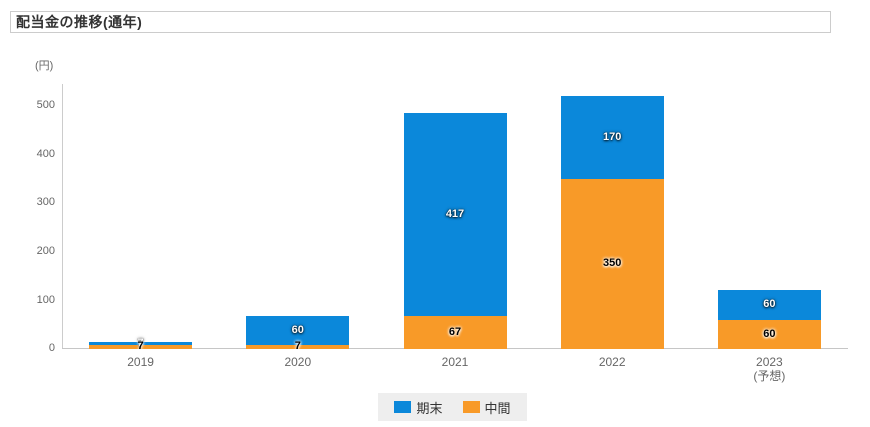 The image size is (870, 427). What do you see at coordinates (45, 202) in the screenshot?
I see `y-tick-label: 300` at bounding box center [45, 202].